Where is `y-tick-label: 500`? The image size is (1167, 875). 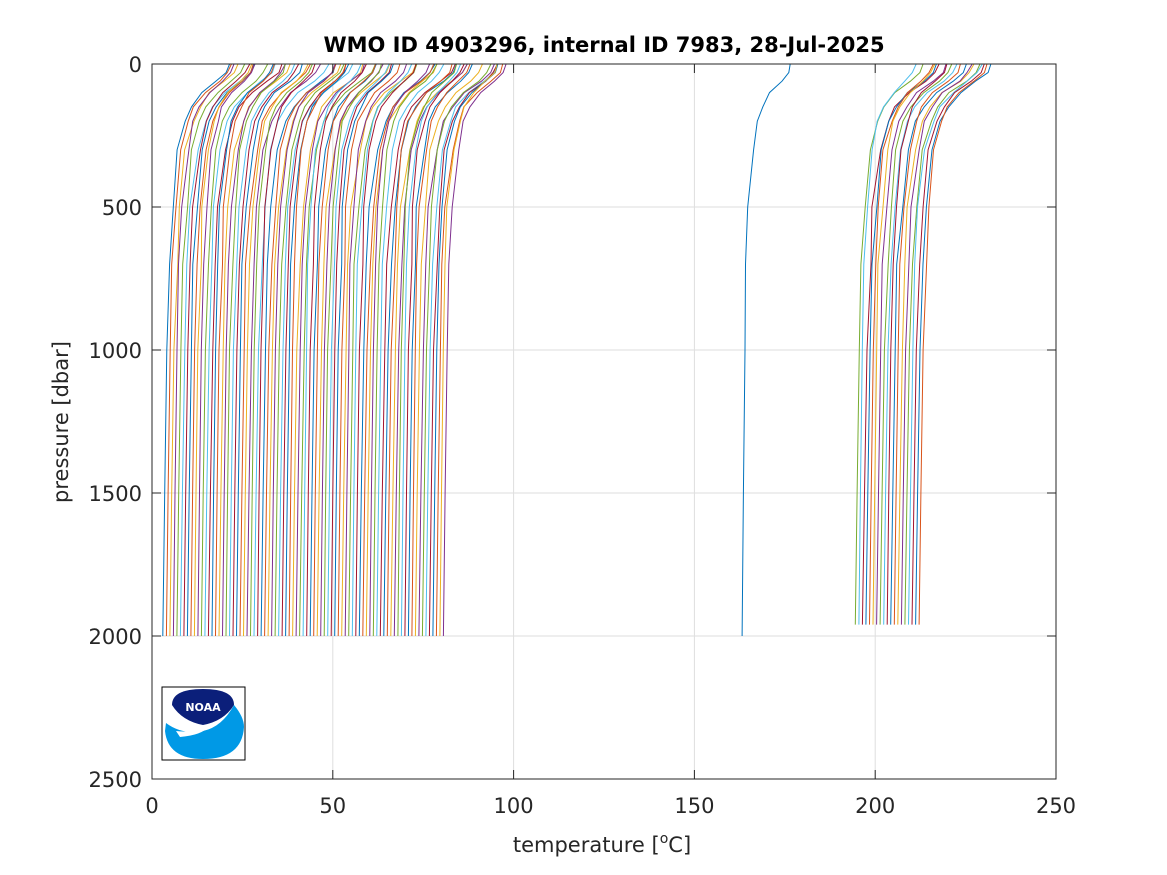 y-tick-label: 500 is located at coordinates (122, 208).